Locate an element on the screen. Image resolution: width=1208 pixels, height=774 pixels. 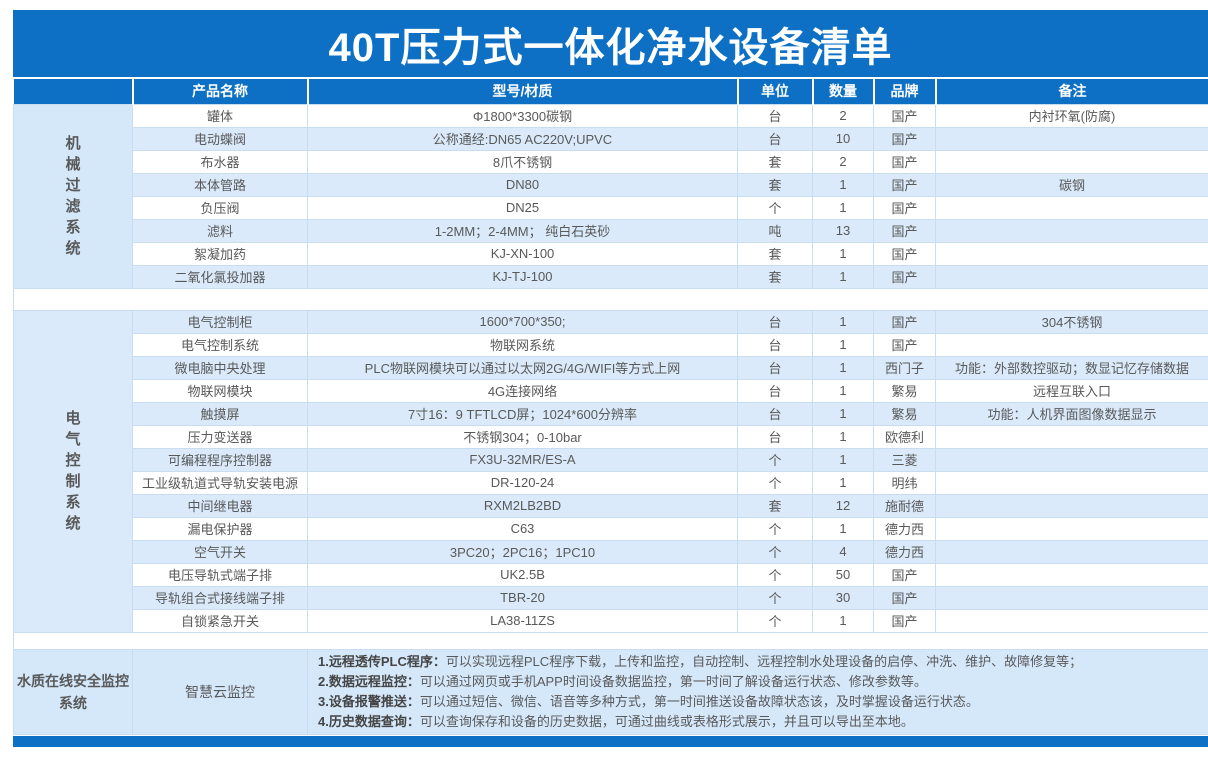
cell-product-name: 布水器 is located at coordinates (220, 161).